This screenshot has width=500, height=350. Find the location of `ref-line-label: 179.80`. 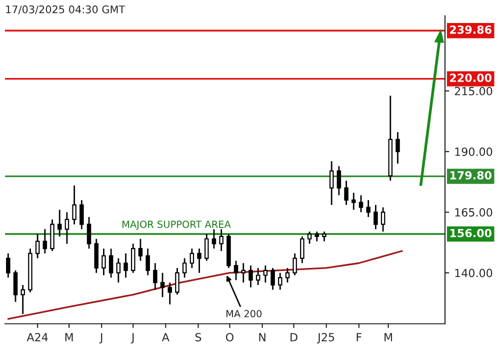

ref-line-label: 179.80 is located at coordinates (471, 175).